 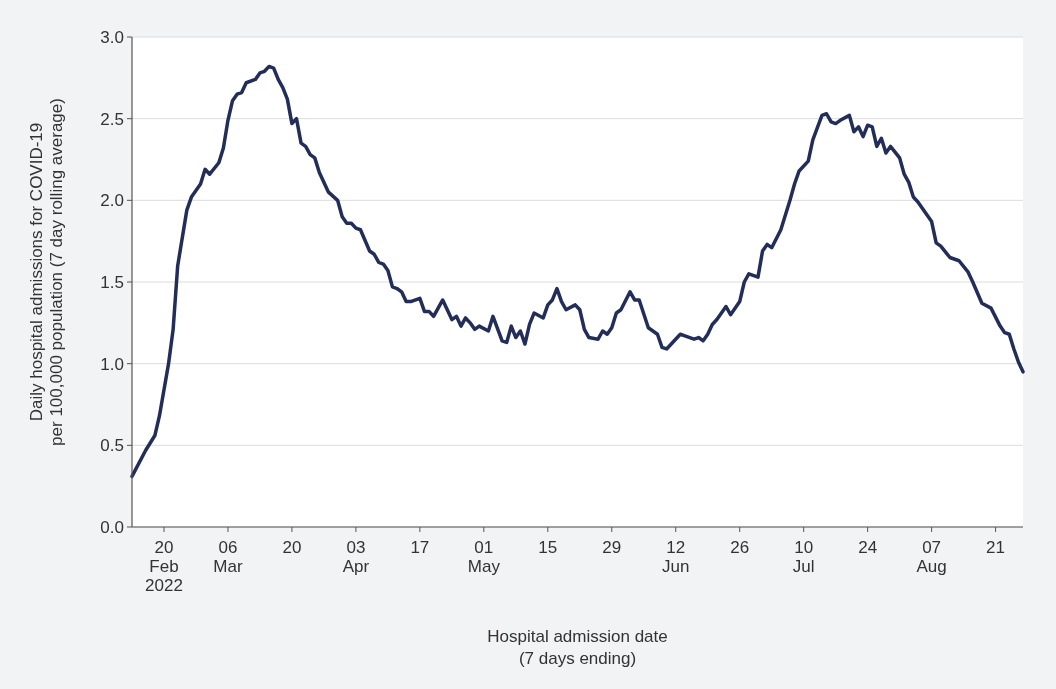 What do you see at coordinates (112, 364) in the screenshot?
I see `y-tick-label: 1.0` at bounding box center [112, 364].